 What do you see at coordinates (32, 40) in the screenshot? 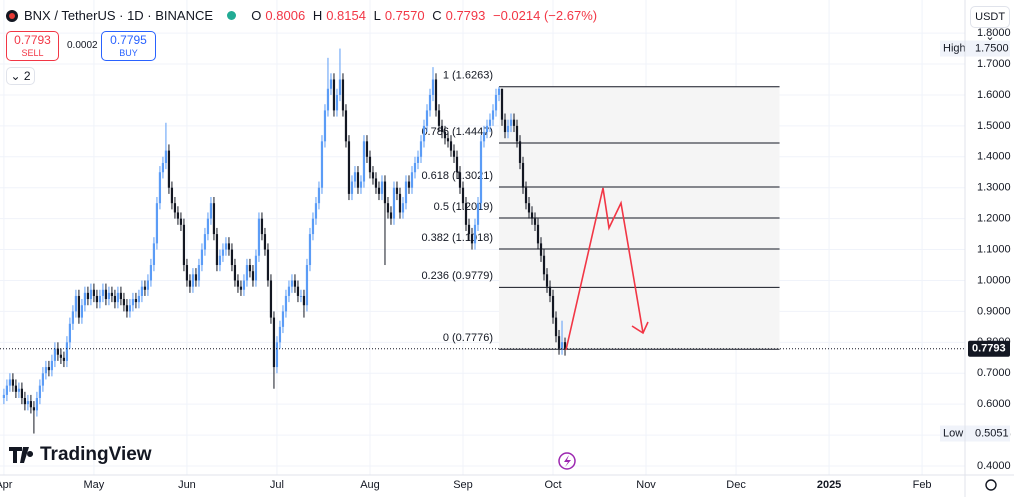
I see `sell-price: 0.7793` at bounding box center [32, 40].